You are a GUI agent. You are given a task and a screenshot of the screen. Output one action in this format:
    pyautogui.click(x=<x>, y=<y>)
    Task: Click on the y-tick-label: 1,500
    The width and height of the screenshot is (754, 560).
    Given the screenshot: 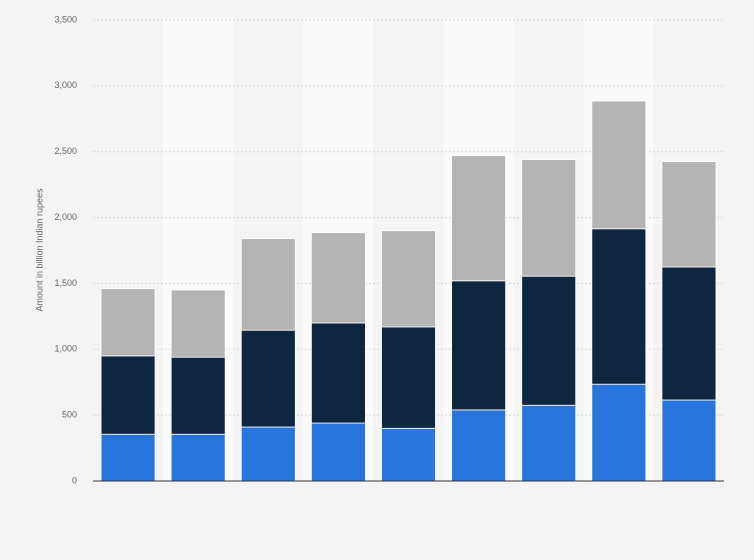 What is the action you would take?
    pyautogui.click(x=65, y=283)
    